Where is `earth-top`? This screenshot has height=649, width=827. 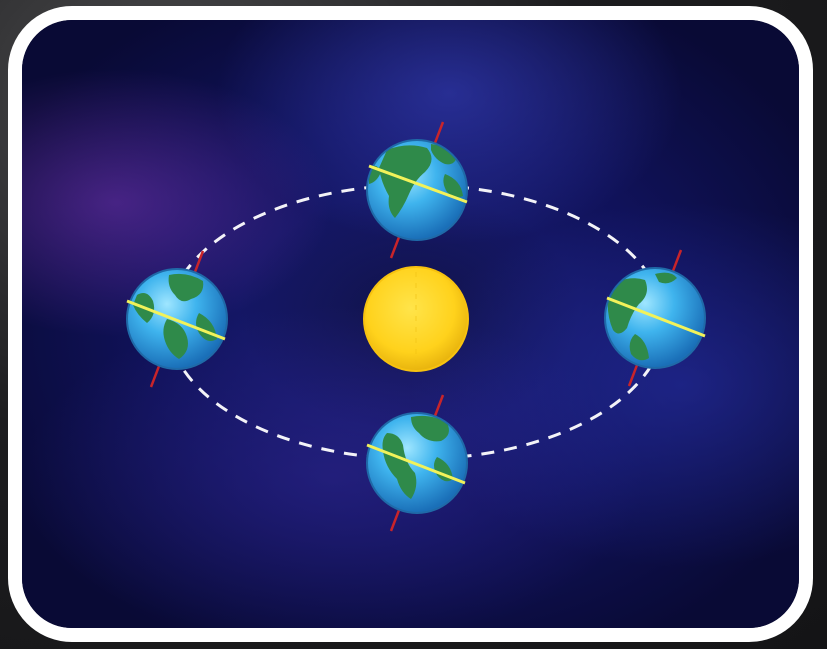
earth-top is located at coordinates (417, 190).